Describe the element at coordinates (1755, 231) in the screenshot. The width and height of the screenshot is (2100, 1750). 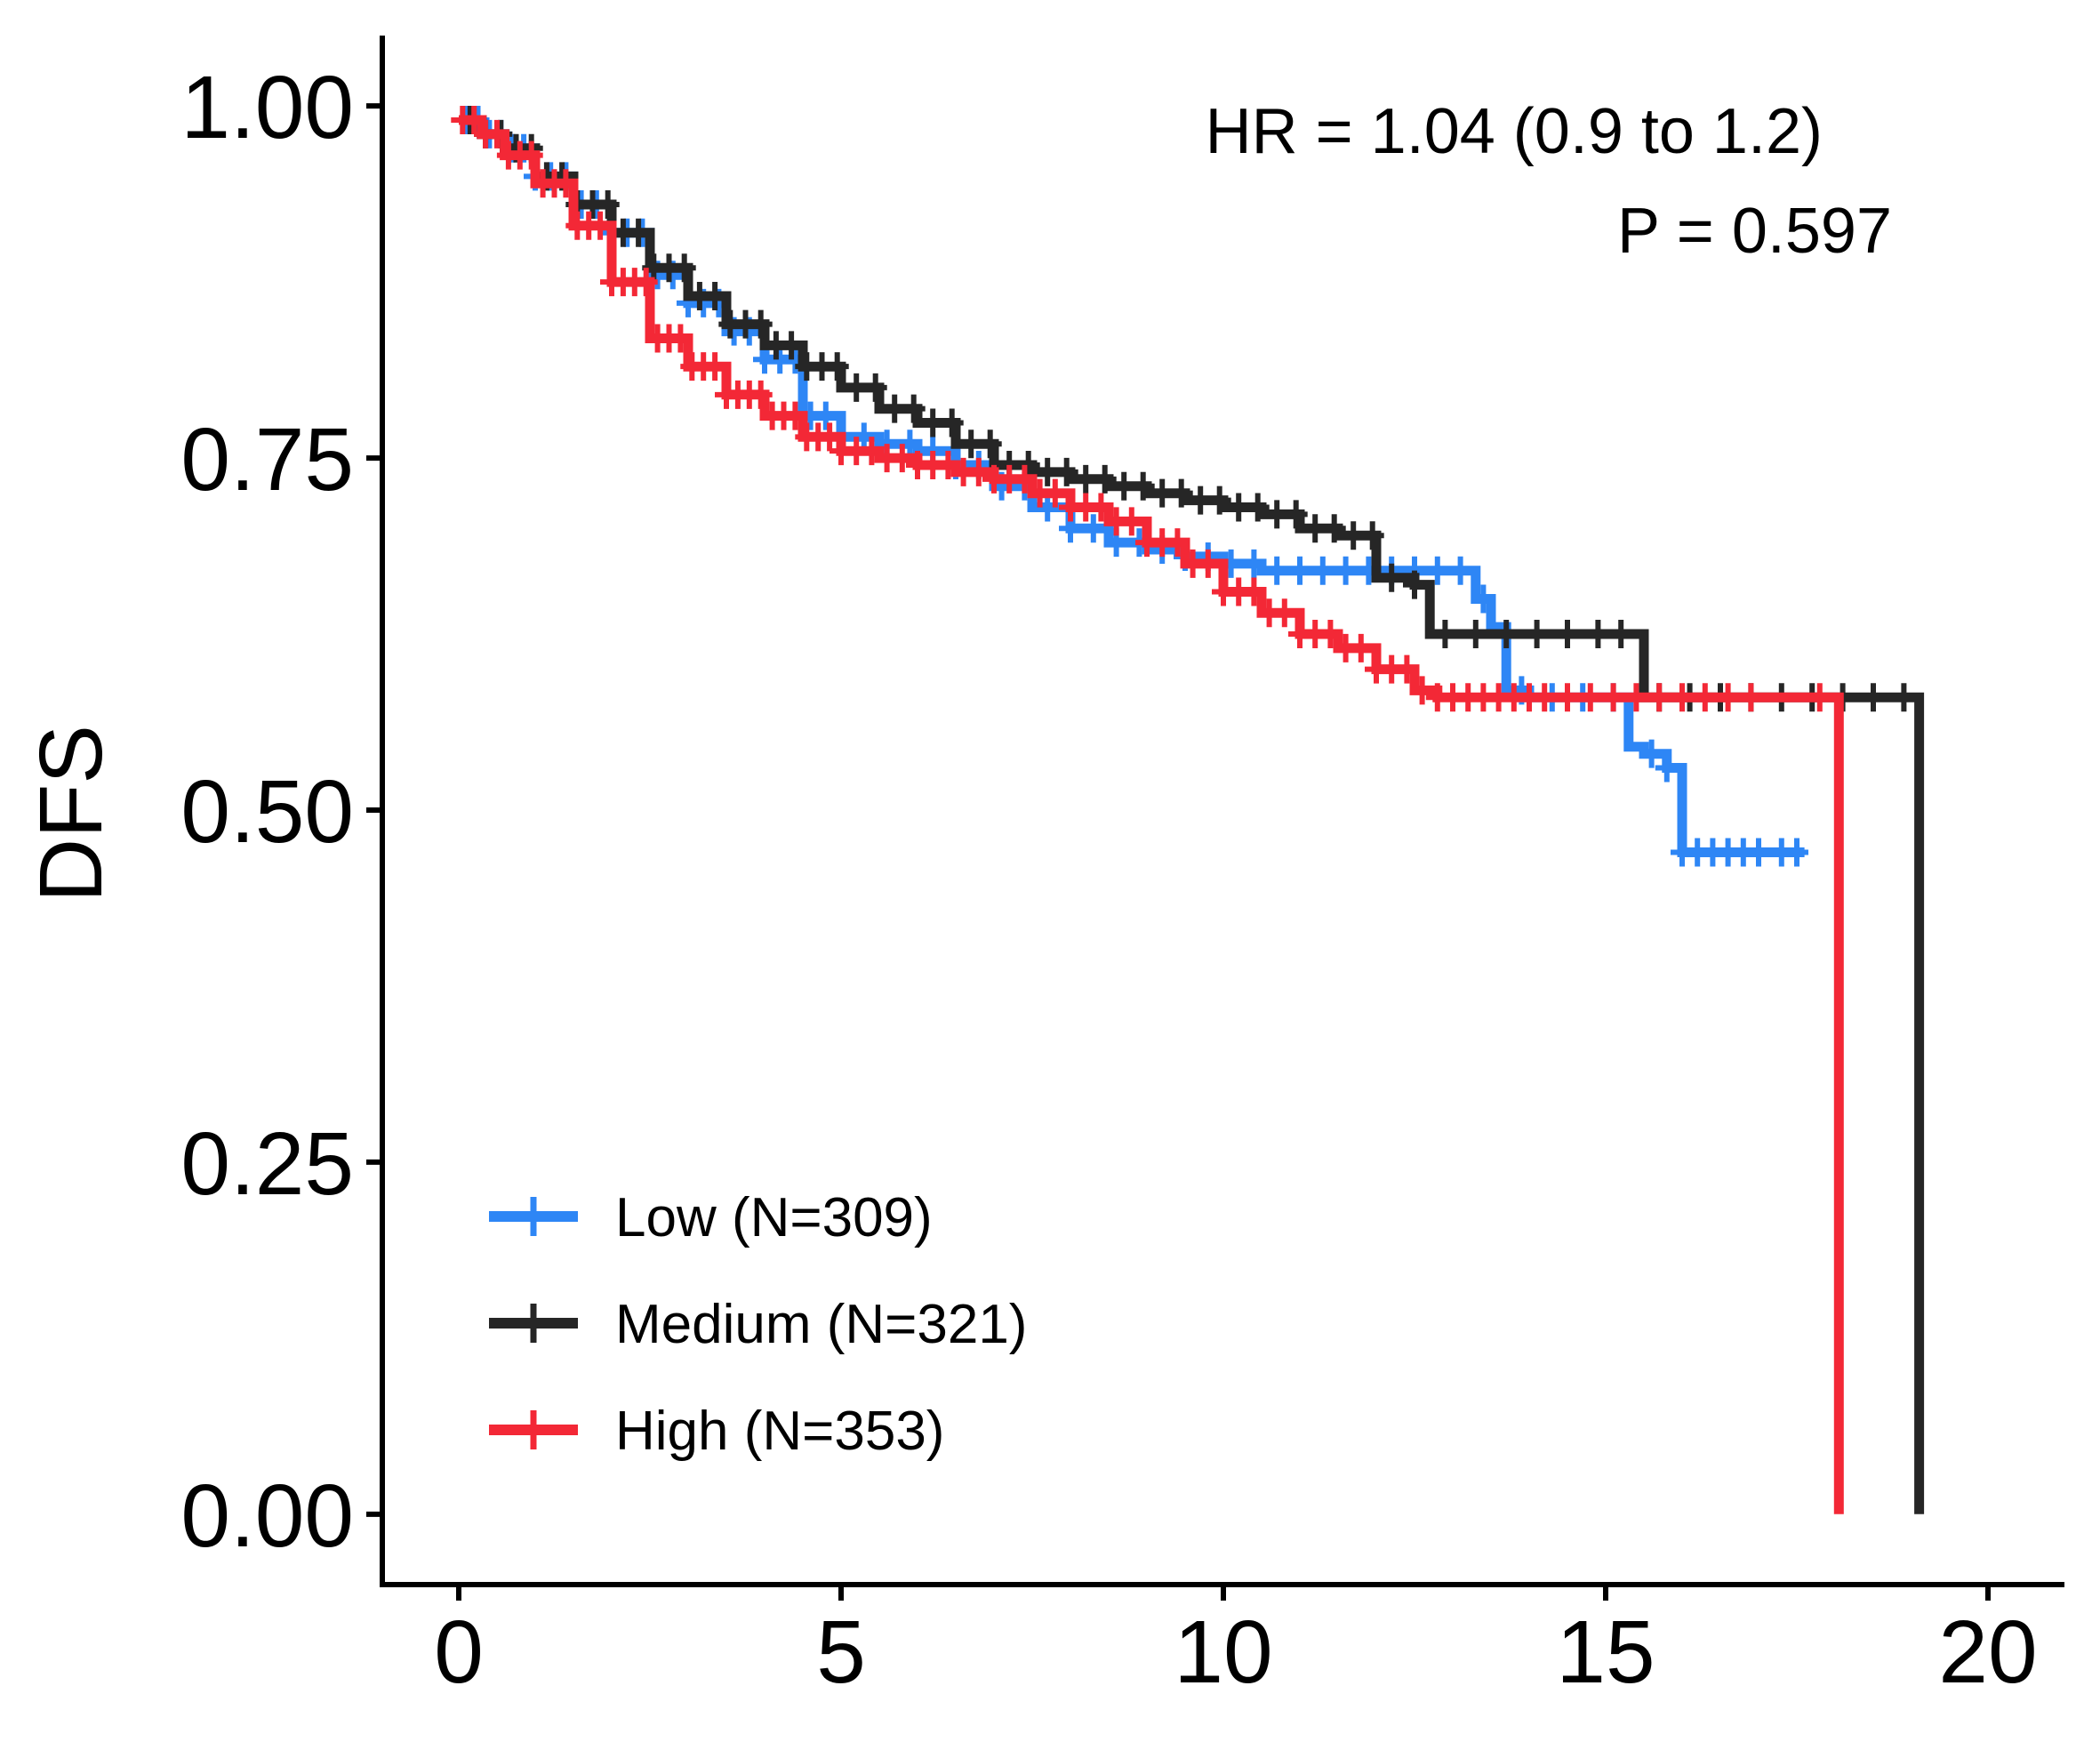
I see `p-value-annotation: P = 0.597` at that location.